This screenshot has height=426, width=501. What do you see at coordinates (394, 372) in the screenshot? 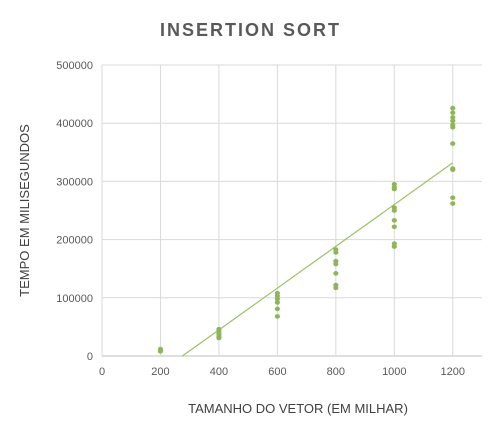
I see `x-tick-label: 1000` at bounding box center [394, 372].